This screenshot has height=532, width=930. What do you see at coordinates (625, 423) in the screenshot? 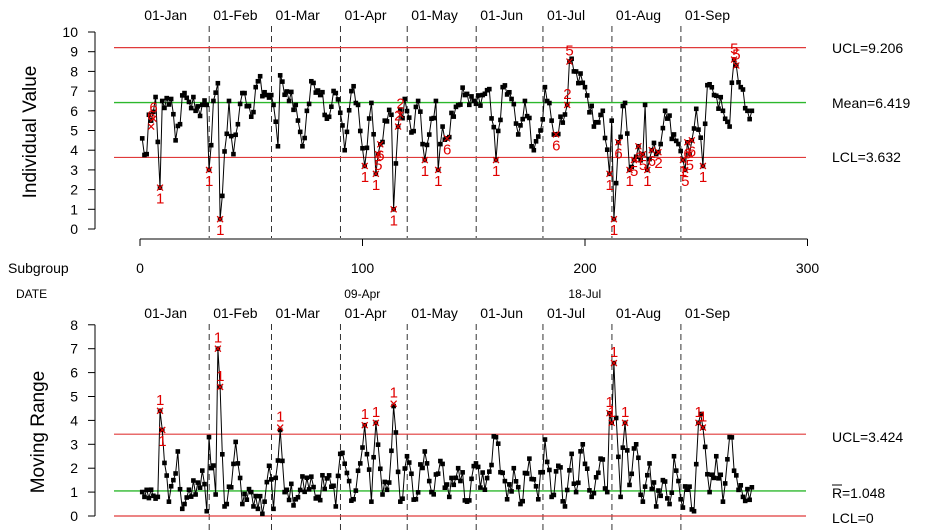
I see `moving-range-violation-mark` at bounding box center [625, 423].